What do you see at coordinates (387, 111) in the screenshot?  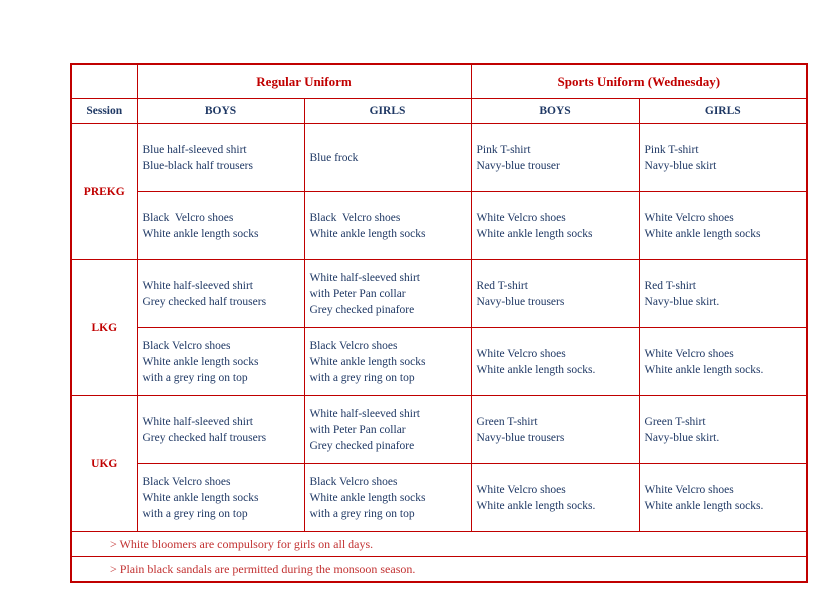 I see `girls-regular-header: GIRLS` at bounding box center [387, 111].